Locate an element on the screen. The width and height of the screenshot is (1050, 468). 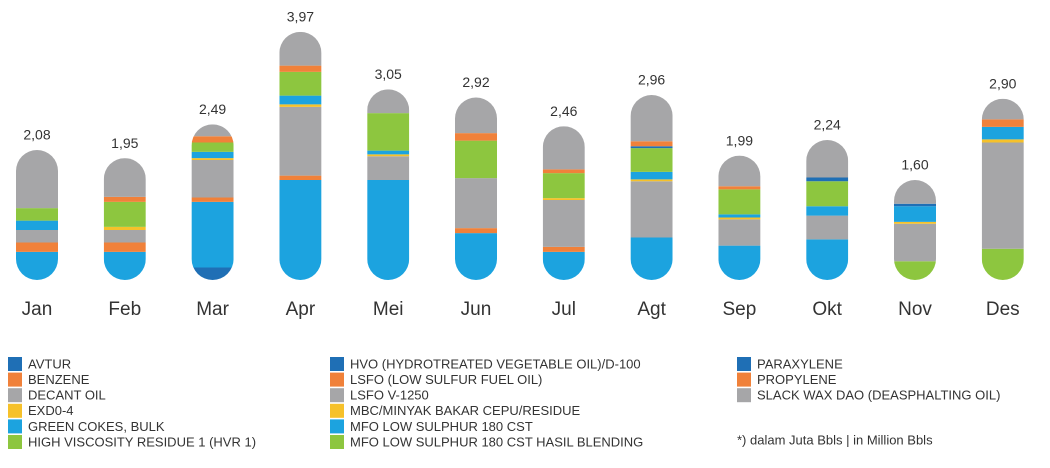
total-label: 3,97 is located at coordinates (300, 17).